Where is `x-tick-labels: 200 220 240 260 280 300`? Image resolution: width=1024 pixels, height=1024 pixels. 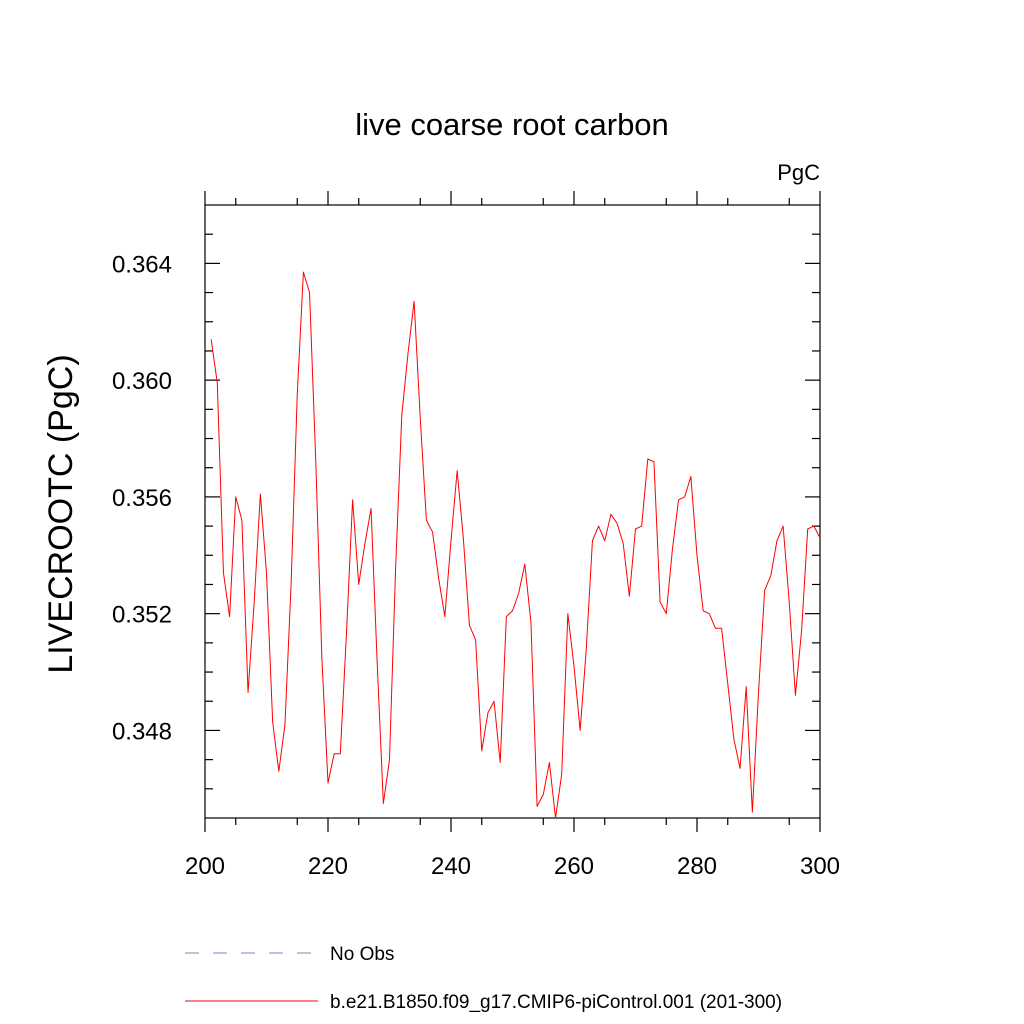
x-tick-labels: 200 220 240 260 280 300 is located at coordinates (512, 866).